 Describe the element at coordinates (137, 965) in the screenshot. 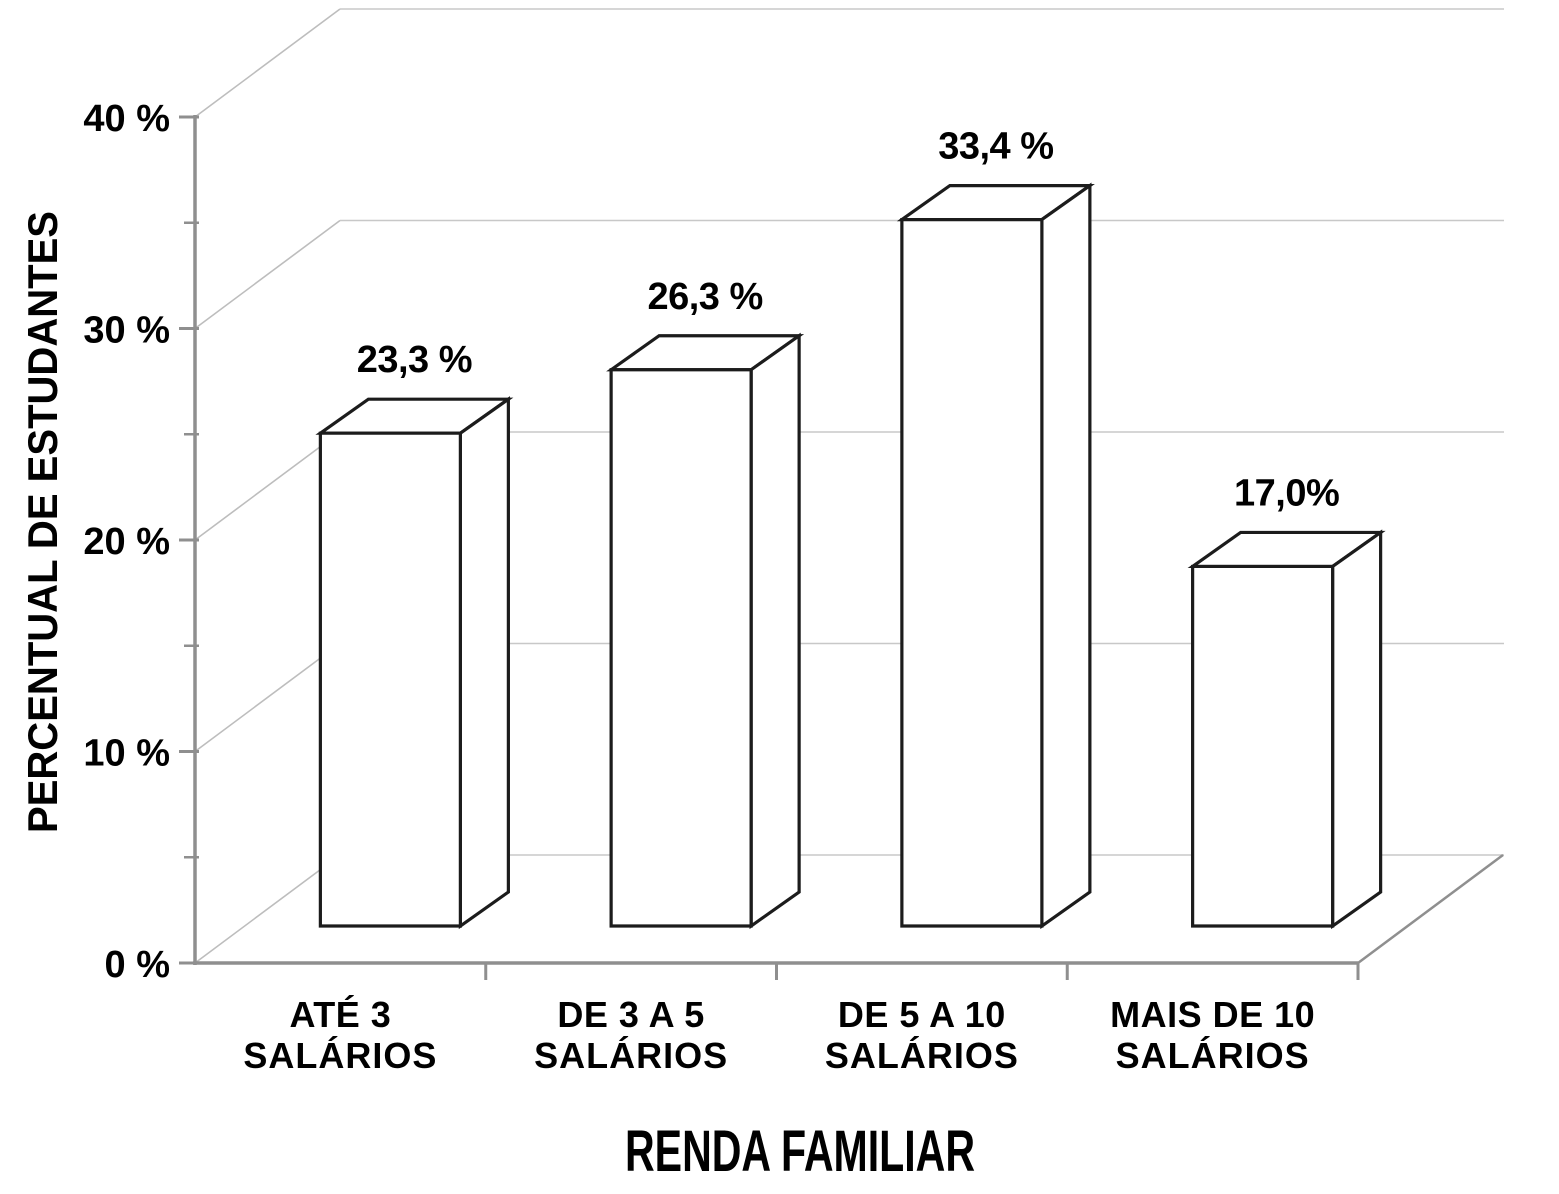

I see `y-tick-label: 0 %` at that location.